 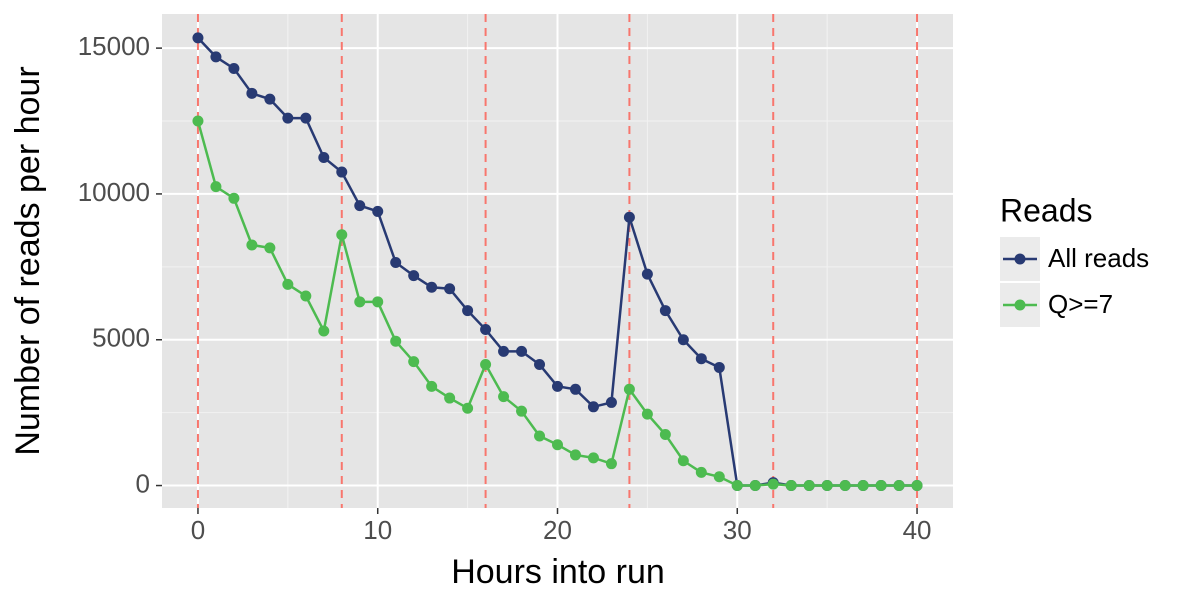 What do you see at coordinates (114, 46) in the screenshot?
I see `y-tick-label: 15000` at bounding box center [114, 46].